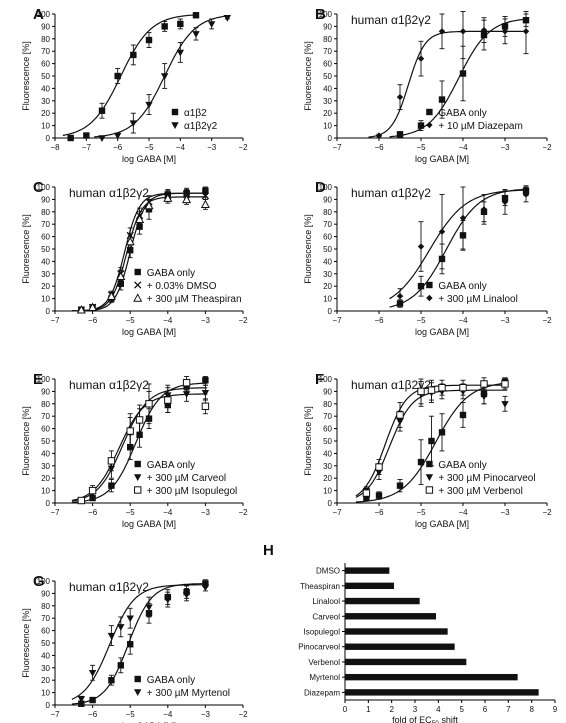 This screenshot has height=723, width=566. I want to click on category-label: Pinocarveol, so click(319, 647).